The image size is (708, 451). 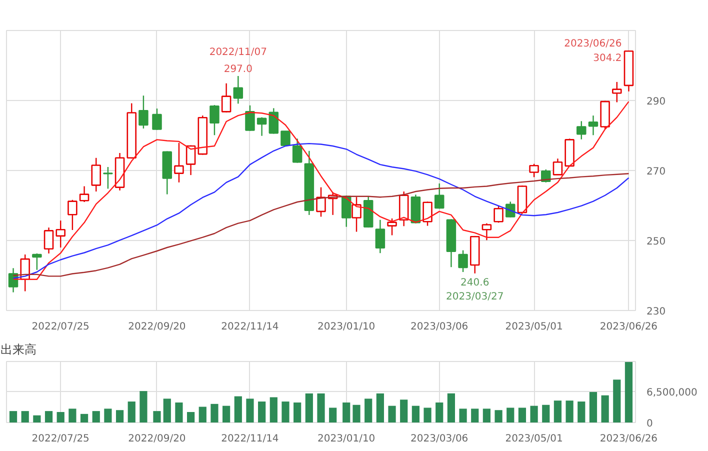 What do you see at coordinates (656, 242) in the screenshot?
I see `y-tick-label: 250` at bounding box center [656, 242].